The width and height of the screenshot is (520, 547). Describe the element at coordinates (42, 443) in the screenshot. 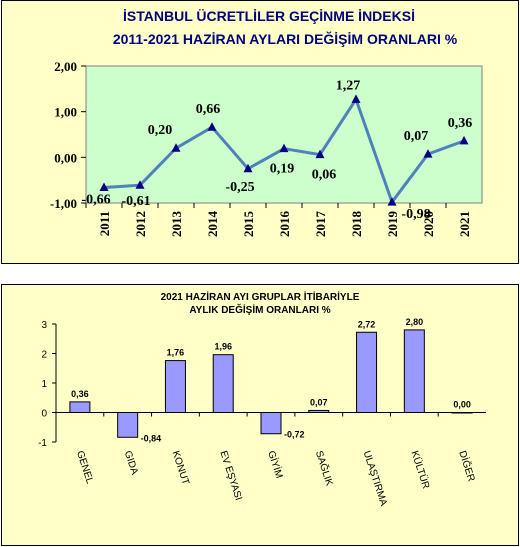

I see `y-tick-label: -1` at that location.